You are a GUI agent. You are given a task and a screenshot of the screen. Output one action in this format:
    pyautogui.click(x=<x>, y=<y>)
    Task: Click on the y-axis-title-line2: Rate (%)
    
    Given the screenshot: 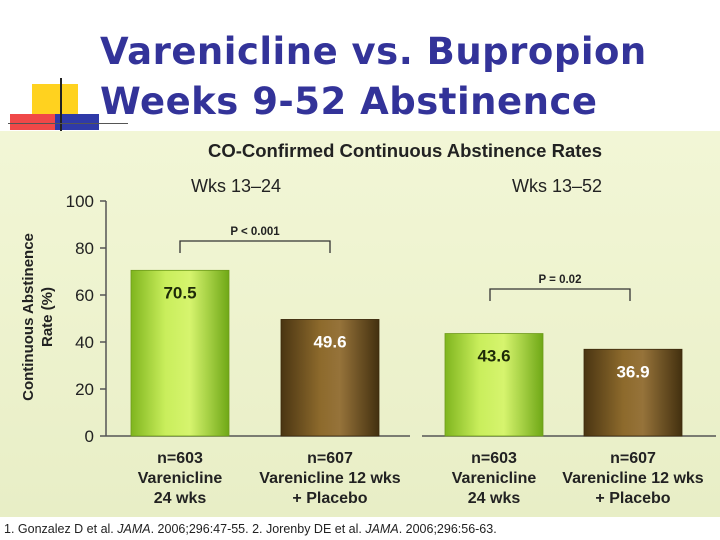 What is the action you would take?
    pyautogui.click(x=47, y=317)
    